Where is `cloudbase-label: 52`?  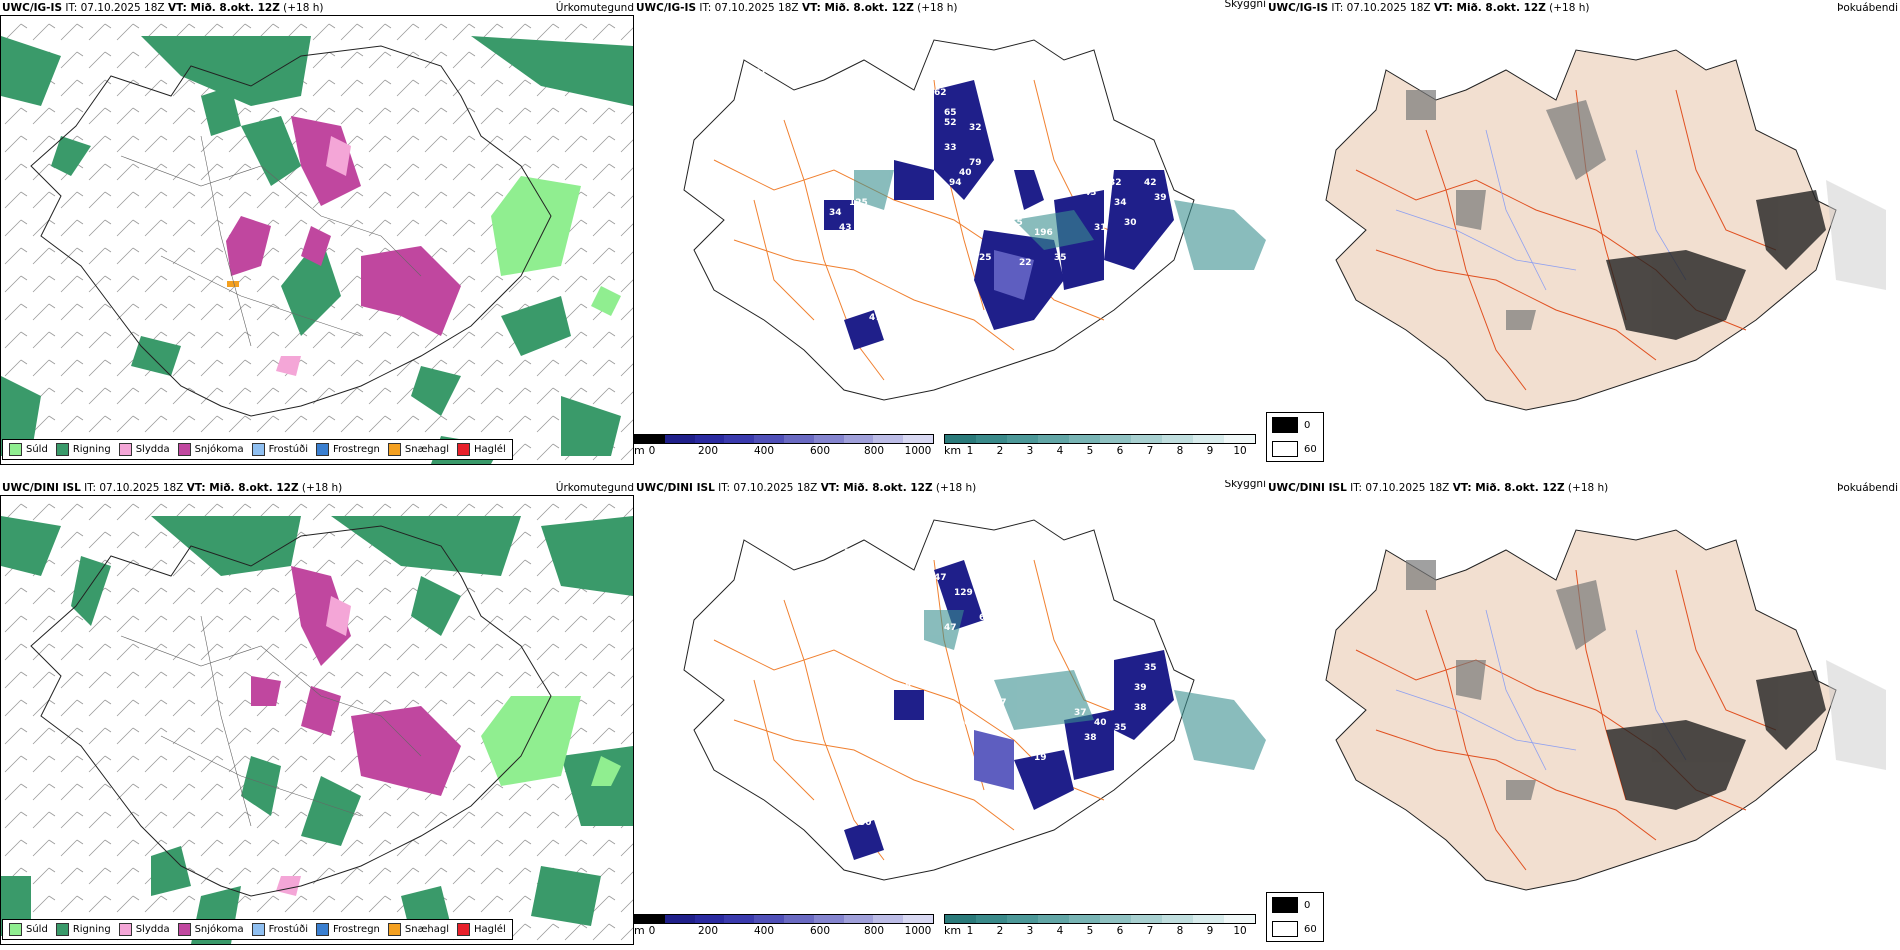 cloudbase-label: 52 is located at coordinates (950, 123).